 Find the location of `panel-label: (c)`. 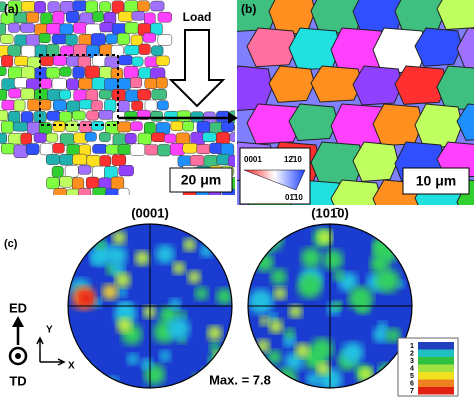

panel-label: (c) is located at coordinates (11, 244).